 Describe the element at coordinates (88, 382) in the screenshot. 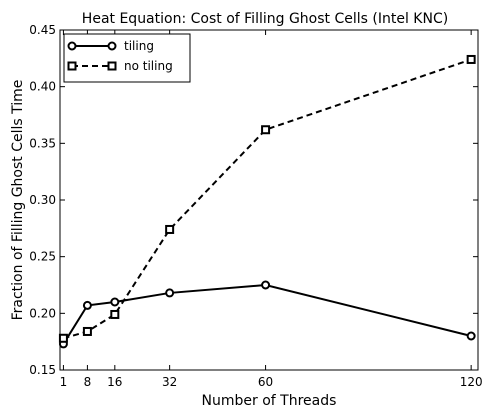

I see `x-tick-label: 8` at that location.